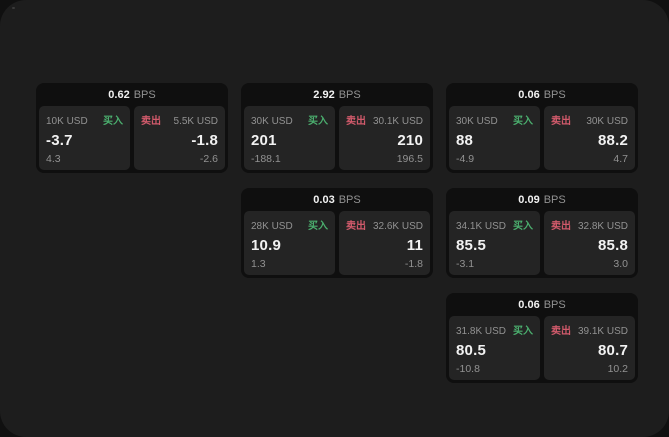  I want to click on card-header: 0.62 BPS, so click(132, 95).